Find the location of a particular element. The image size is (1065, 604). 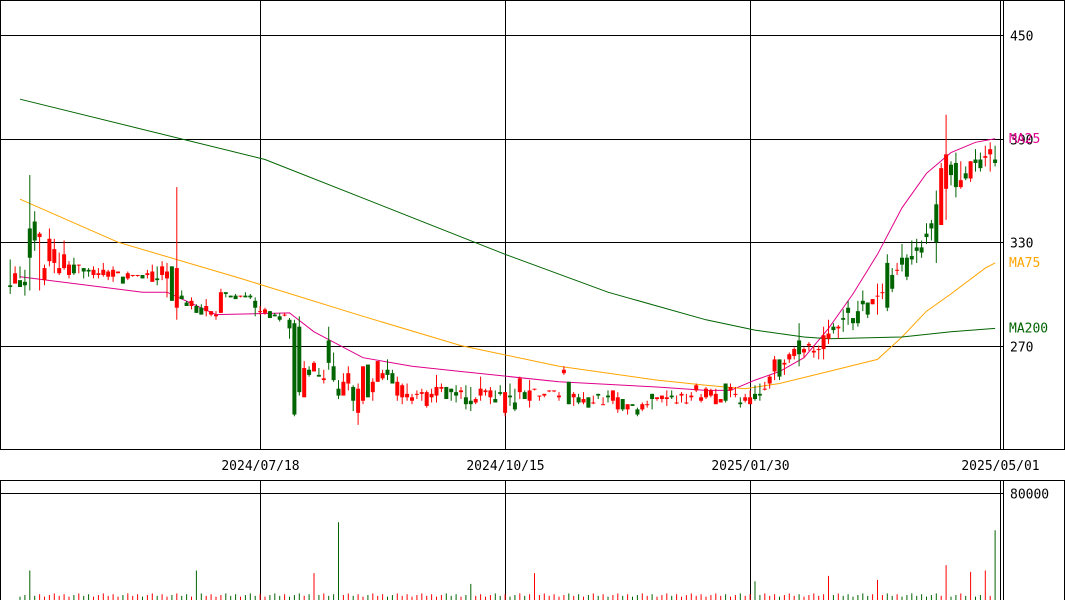

ma-label-ma25: MA25 is located at coordinates (1024, 139).